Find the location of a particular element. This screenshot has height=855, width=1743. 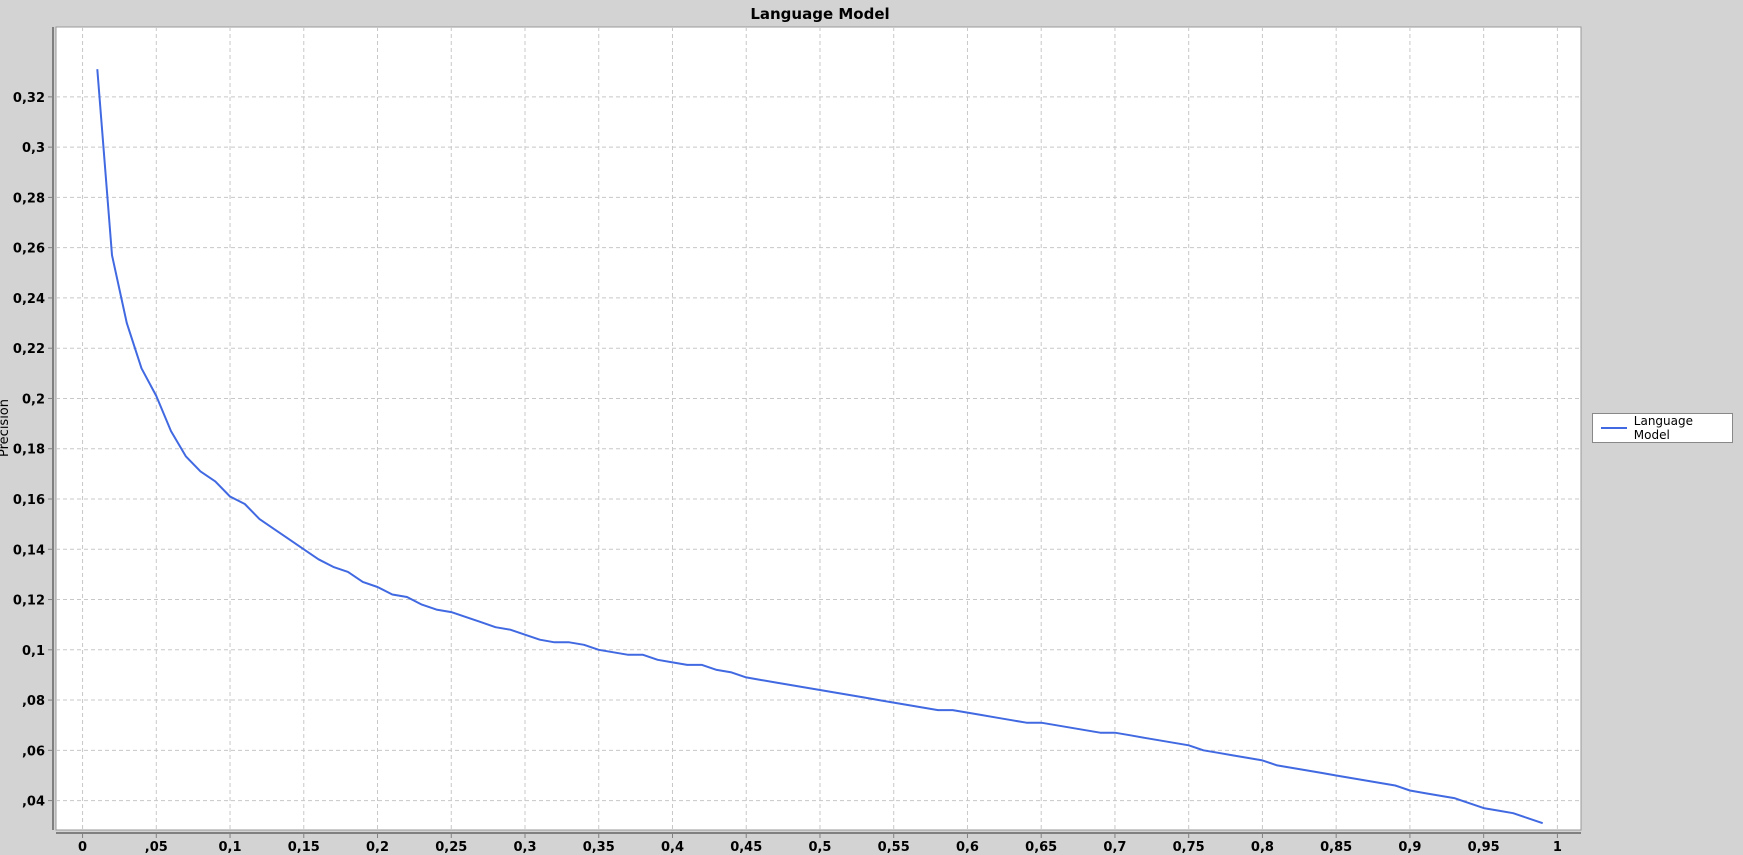

x-tick-label: ,05 is located at coordinates (156, 847).